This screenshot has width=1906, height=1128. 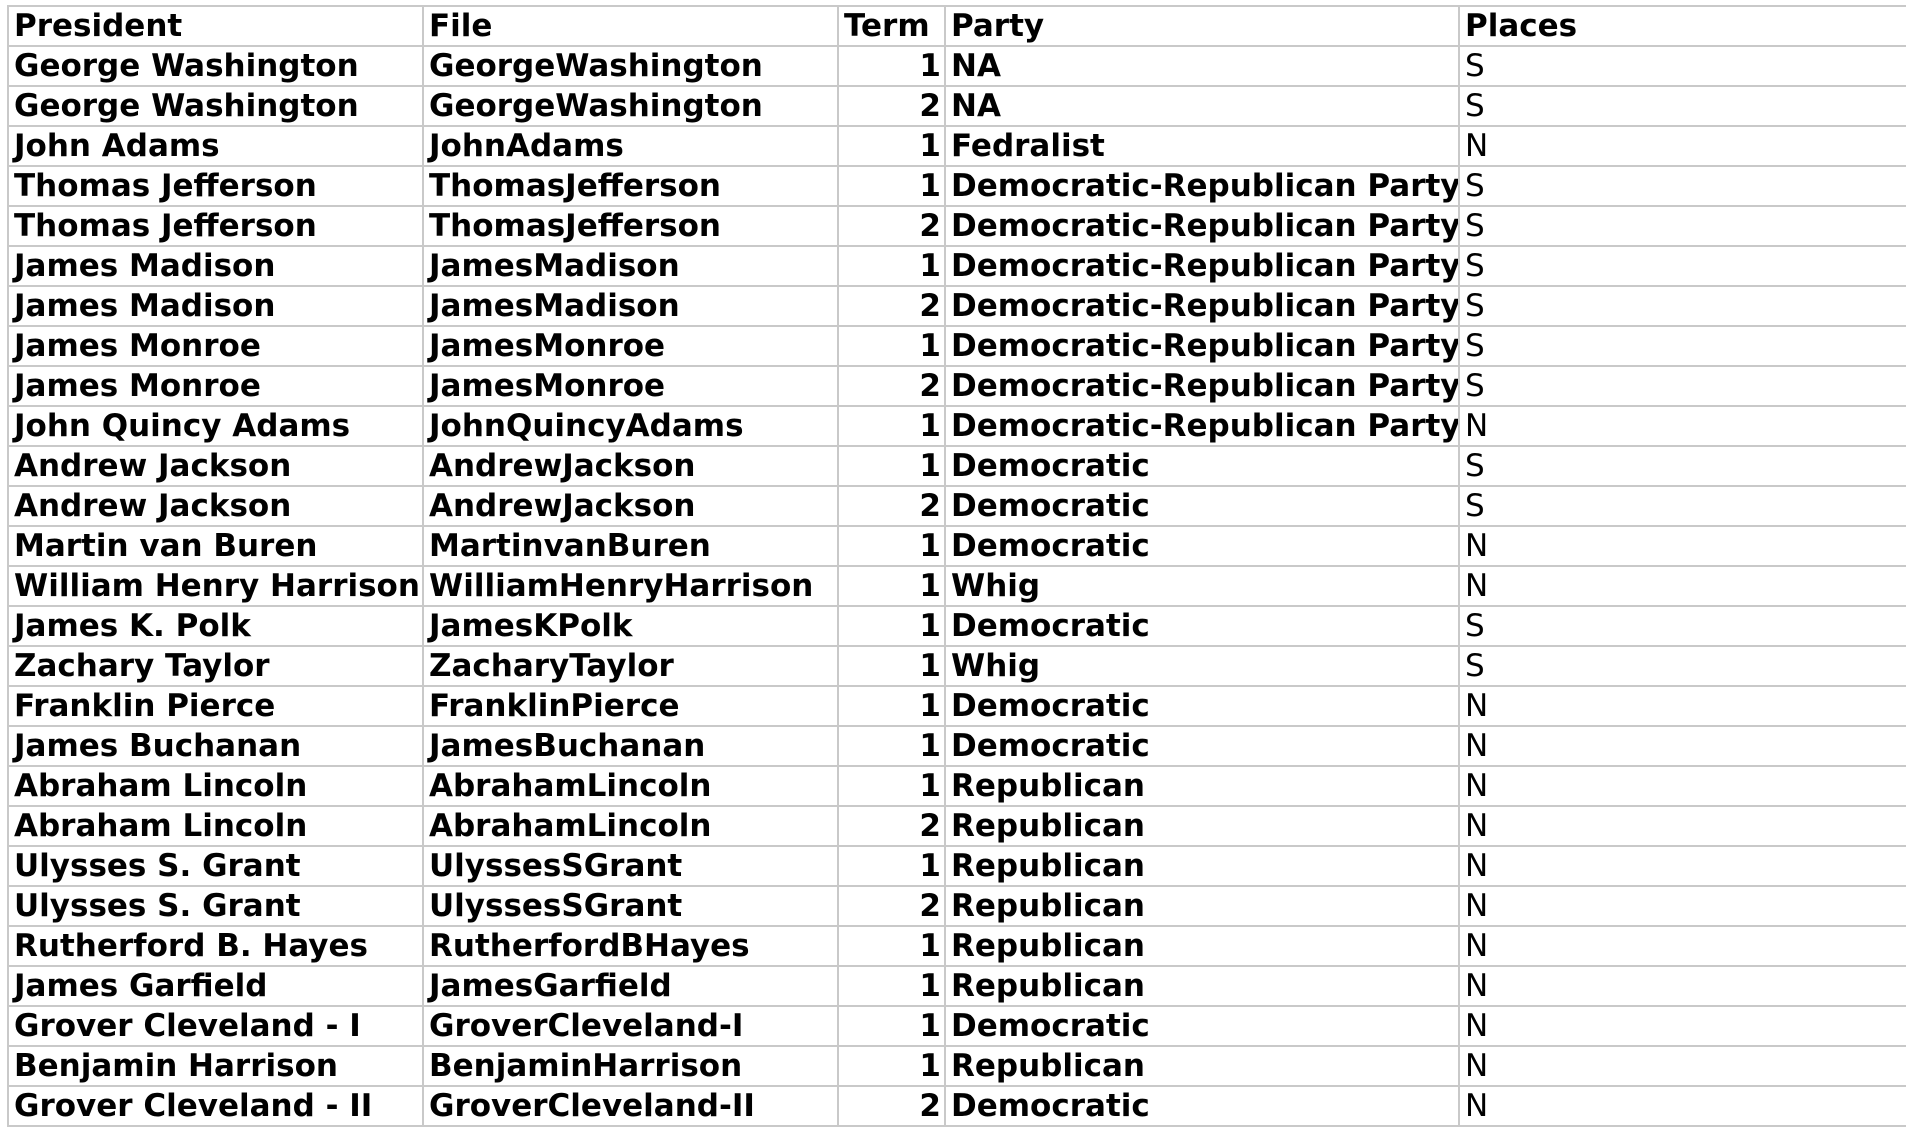 What do you see at coordinates (215, 626) in the screenshot?
I see `cell-president: James K. Polk` at bounding box center [215, 626].